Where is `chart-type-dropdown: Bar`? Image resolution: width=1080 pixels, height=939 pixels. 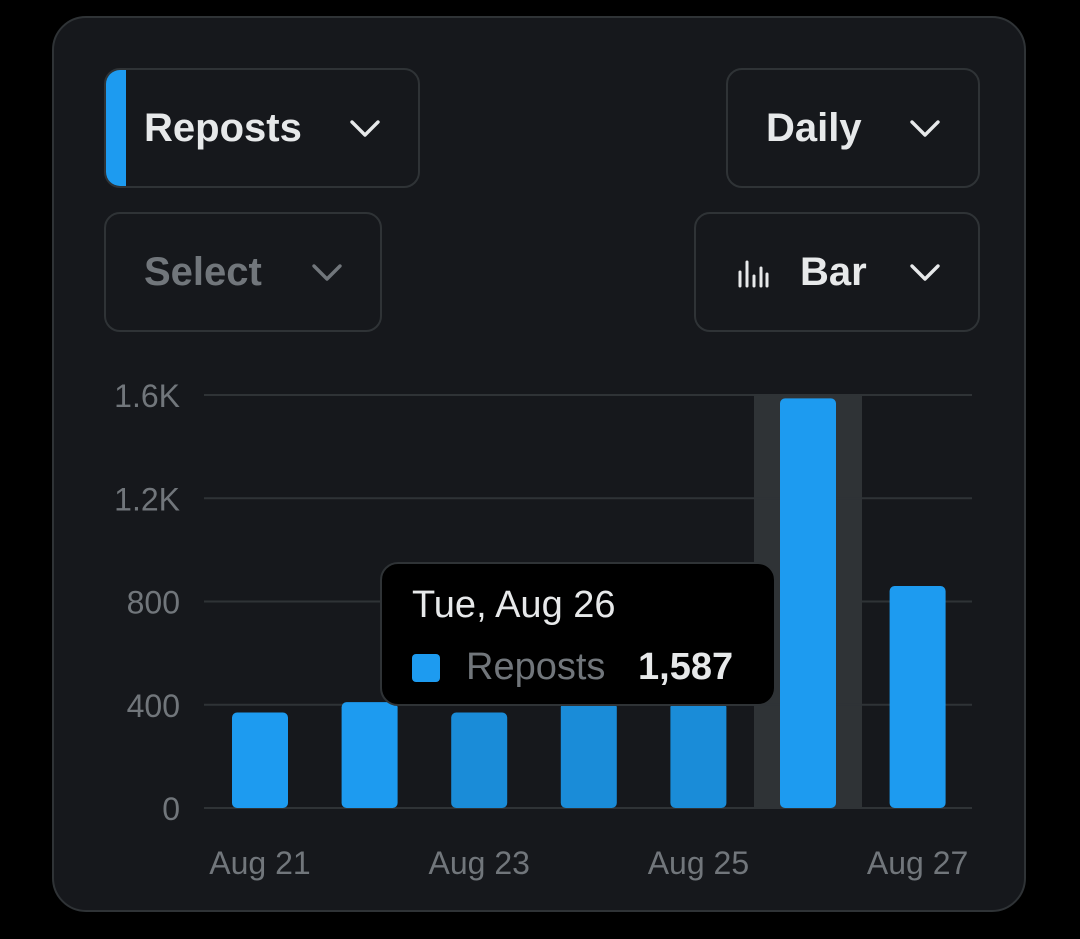
chart-type-dropdown: Bar is located at coordinates (837, 272).